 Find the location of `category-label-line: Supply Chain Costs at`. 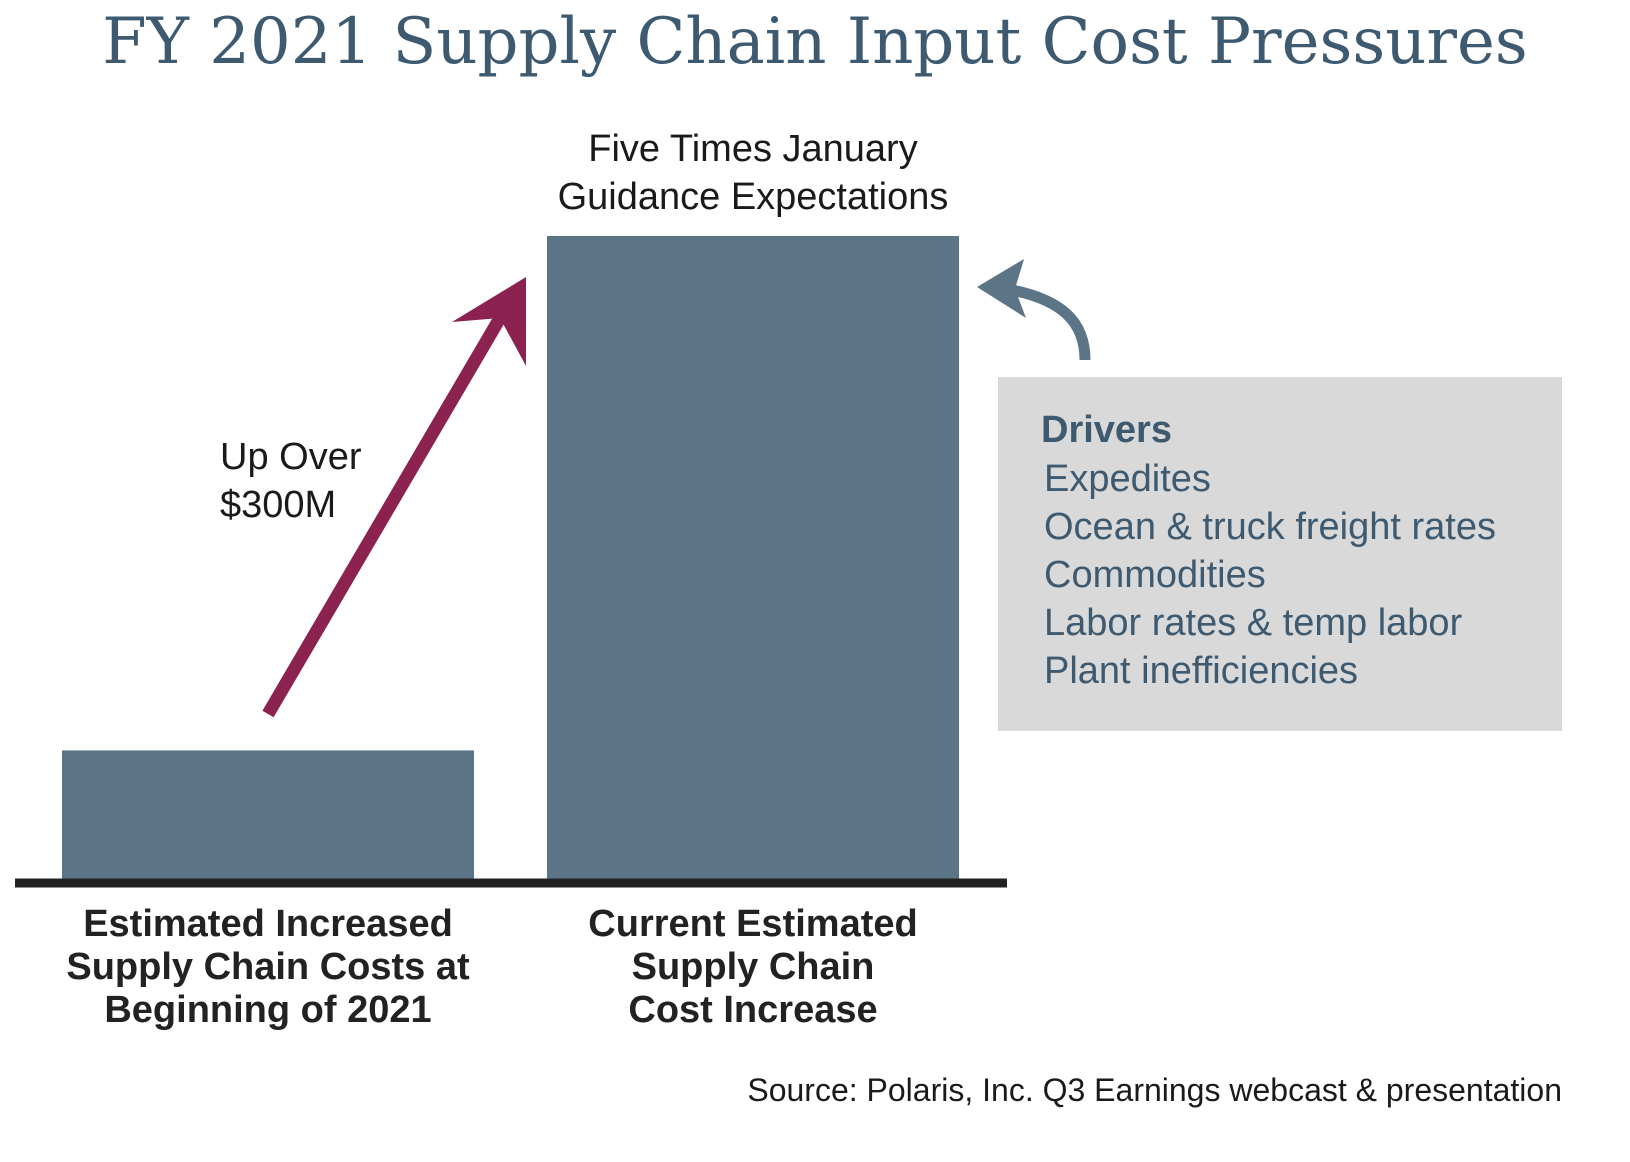

category-label-line: Supply Chain Costs at is located at coordinates (268, 967).